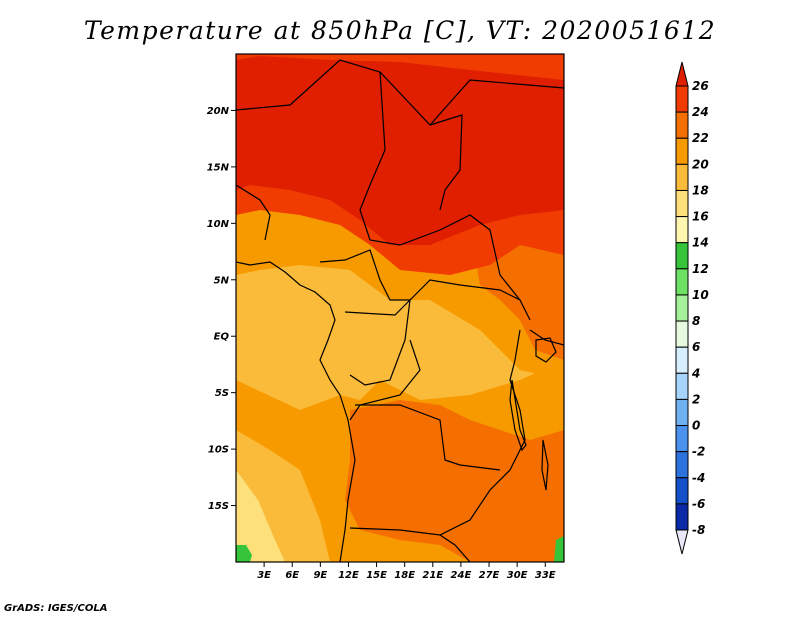 The image size is (800, 618). What do you see at coordinates (218, 506) in the screenshot?
I see `lat-tick-label: 15S` at bounding box center [218, 506].